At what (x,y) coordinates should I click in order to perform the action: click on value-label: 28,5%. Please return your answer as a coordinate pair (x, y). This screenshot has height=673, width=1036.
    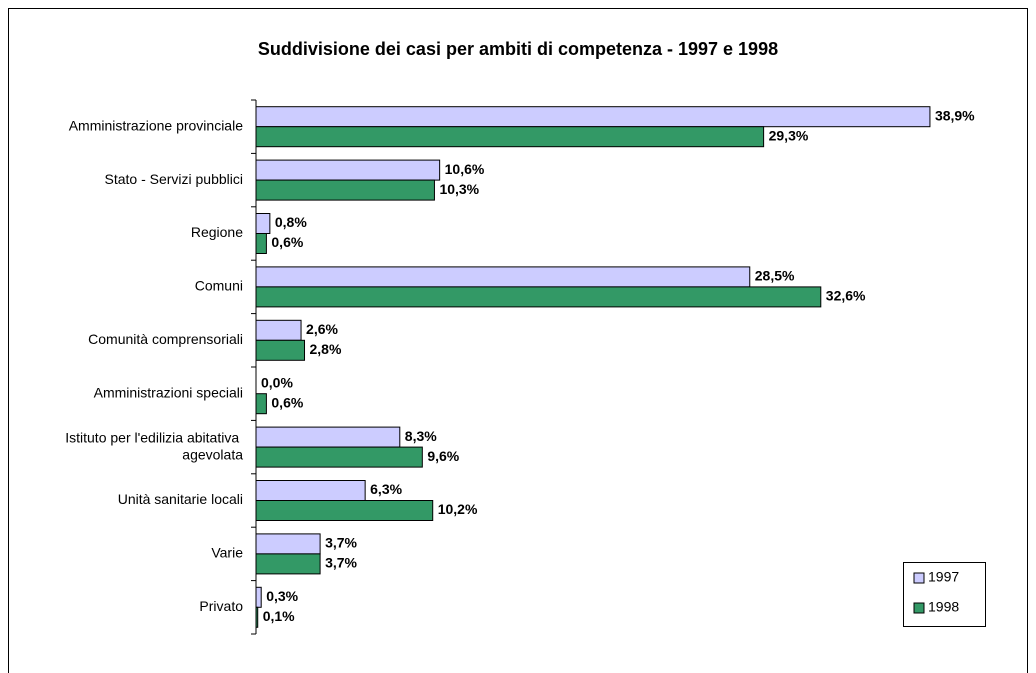
    Looking at the image, I should click on (775, 276).